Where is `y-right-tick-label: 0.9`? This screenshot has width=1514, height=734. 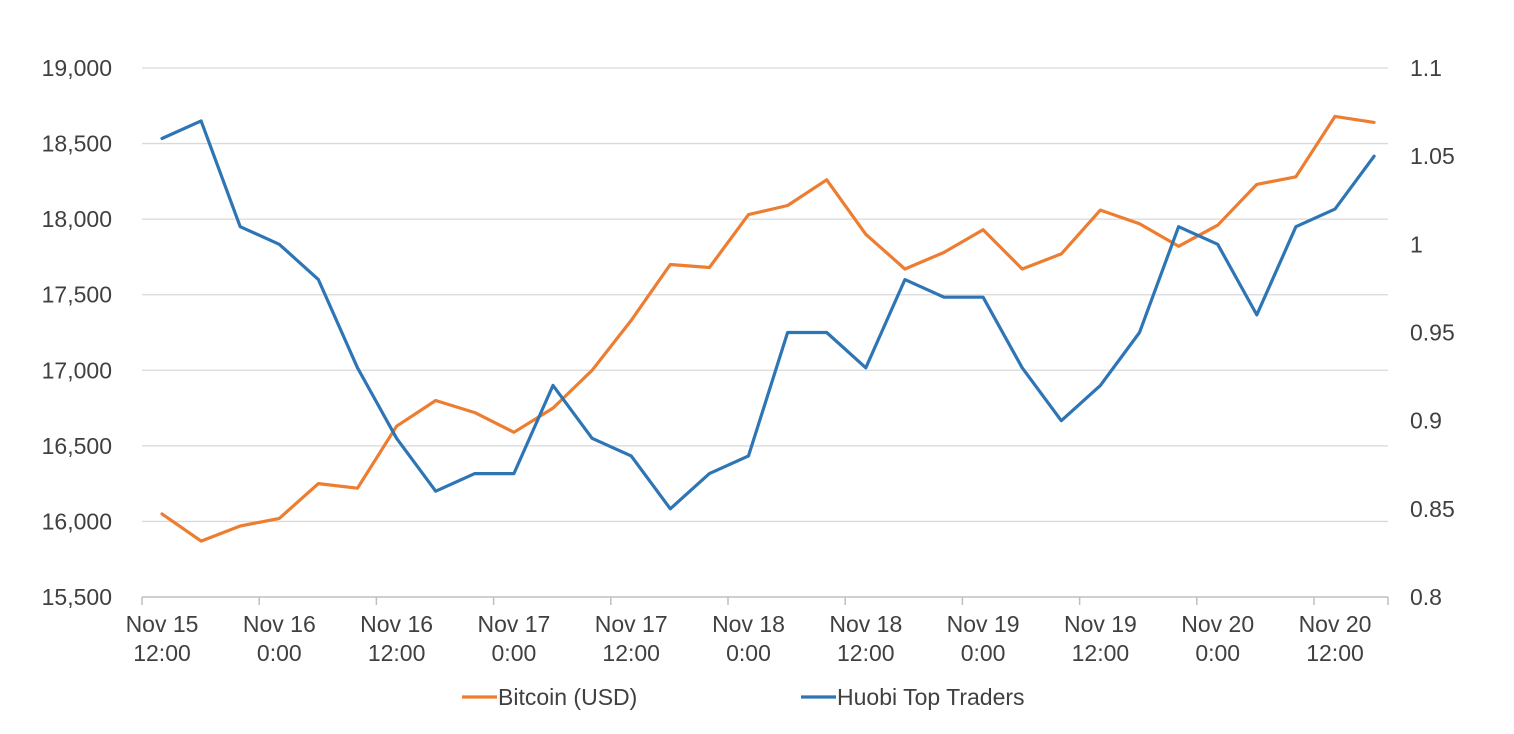
y-right-tick-label: 0.9 is located at coordinates (1426, 421).